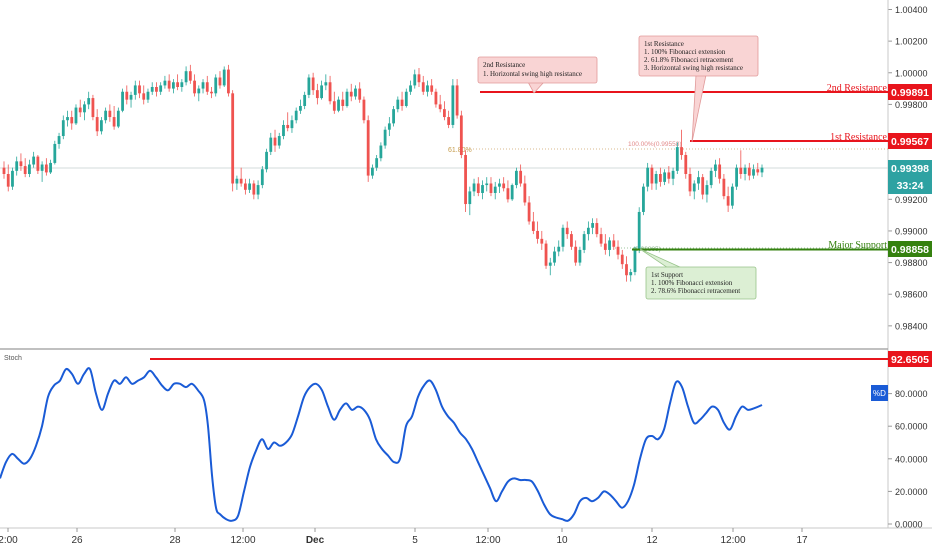  I want to click on time-tick-label-5: 5, so click(415, 540).